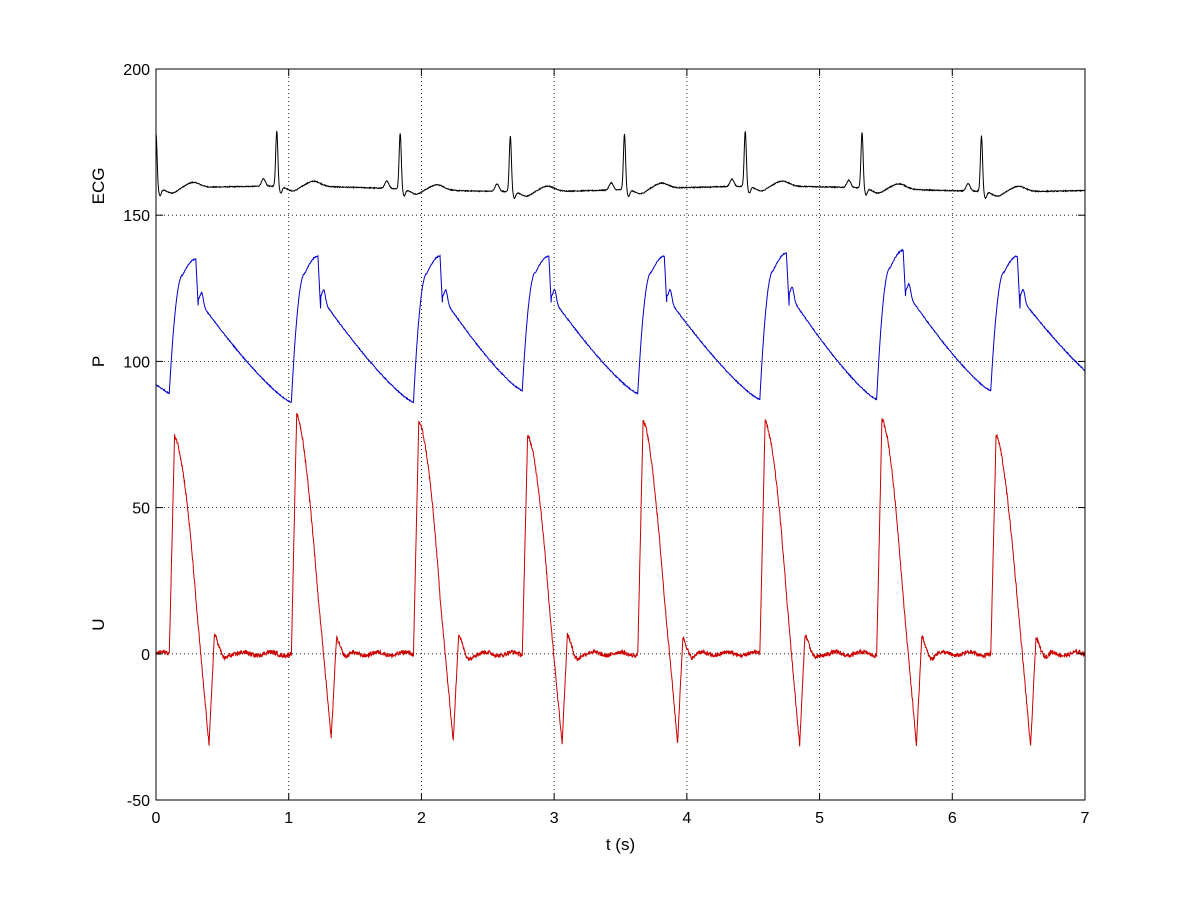 The width and height of the screenshot is (1200, 900). What do you see at coordinates (156, 818) in the screenshot?
I see `x-tick-label: 0` at bounding box center [156, 818].